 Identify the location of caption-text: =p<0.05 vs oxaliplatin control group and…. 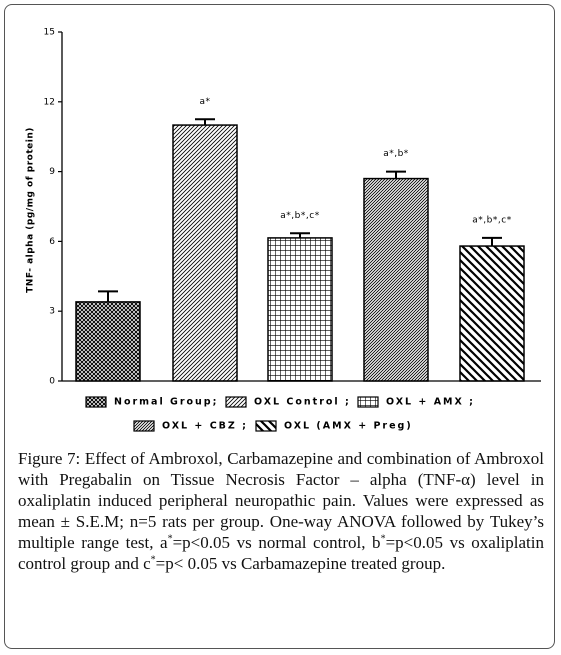
(281, 553).